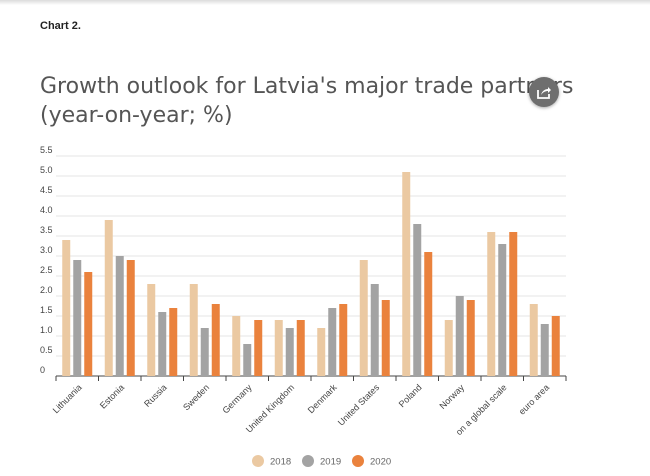  What do you see at coordinates (46, 210) in the screenshot?
I see `y-tick-label: 4.0` at bounding box center [46, 210].